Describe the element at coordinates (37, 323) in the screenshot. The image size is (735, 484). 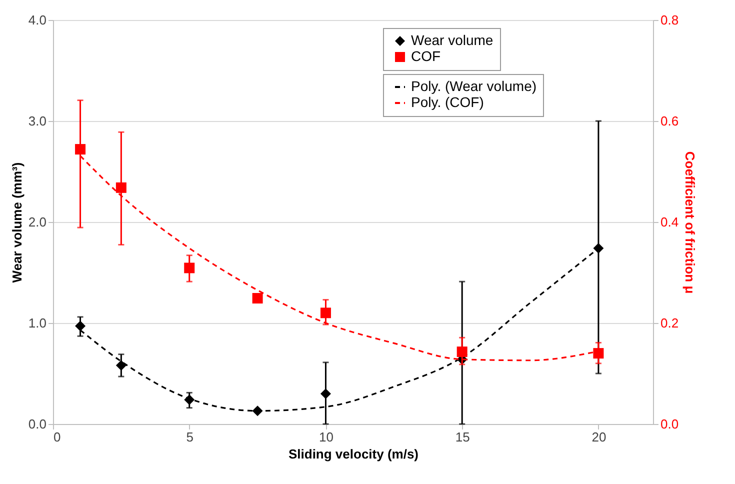
I see `y-tick-label: 1.0` at that location.